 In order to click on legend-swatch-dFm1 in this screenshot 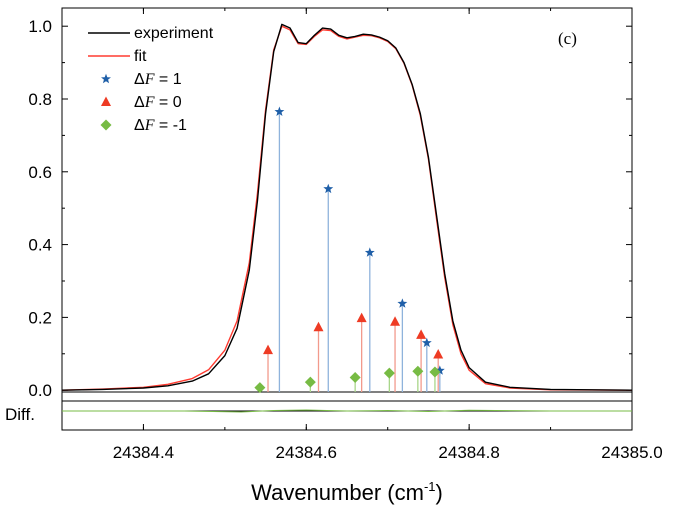, I will do `click(106, 125)`.